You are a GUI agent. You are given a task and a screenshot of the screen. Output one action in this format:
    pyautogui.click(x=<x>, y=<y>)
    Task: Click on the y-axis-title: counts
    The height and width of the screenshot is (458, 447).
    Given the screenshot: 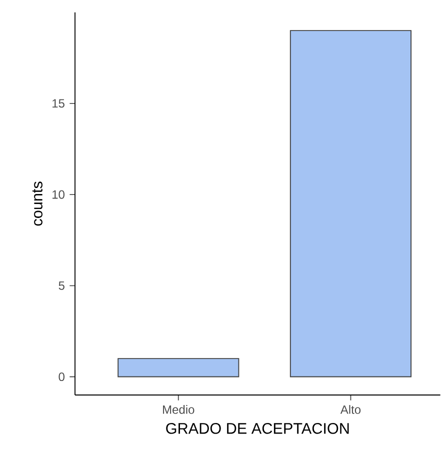 What is the action you would take?
    pyautogui.click(x=37, y=204)
    